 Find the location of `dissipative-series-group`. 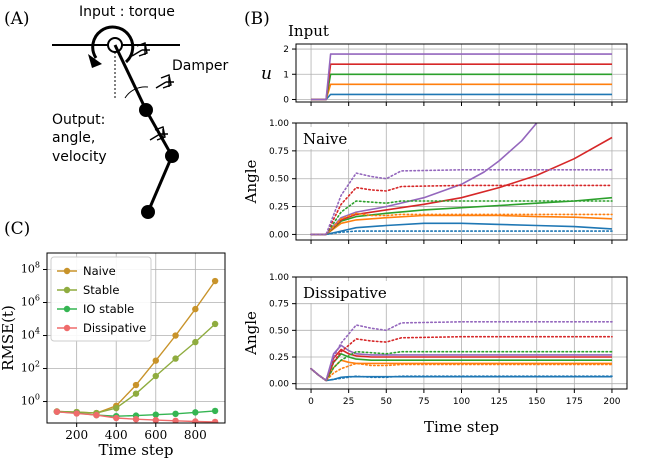

dissipative-series-group is located at coordinates (461, 351).